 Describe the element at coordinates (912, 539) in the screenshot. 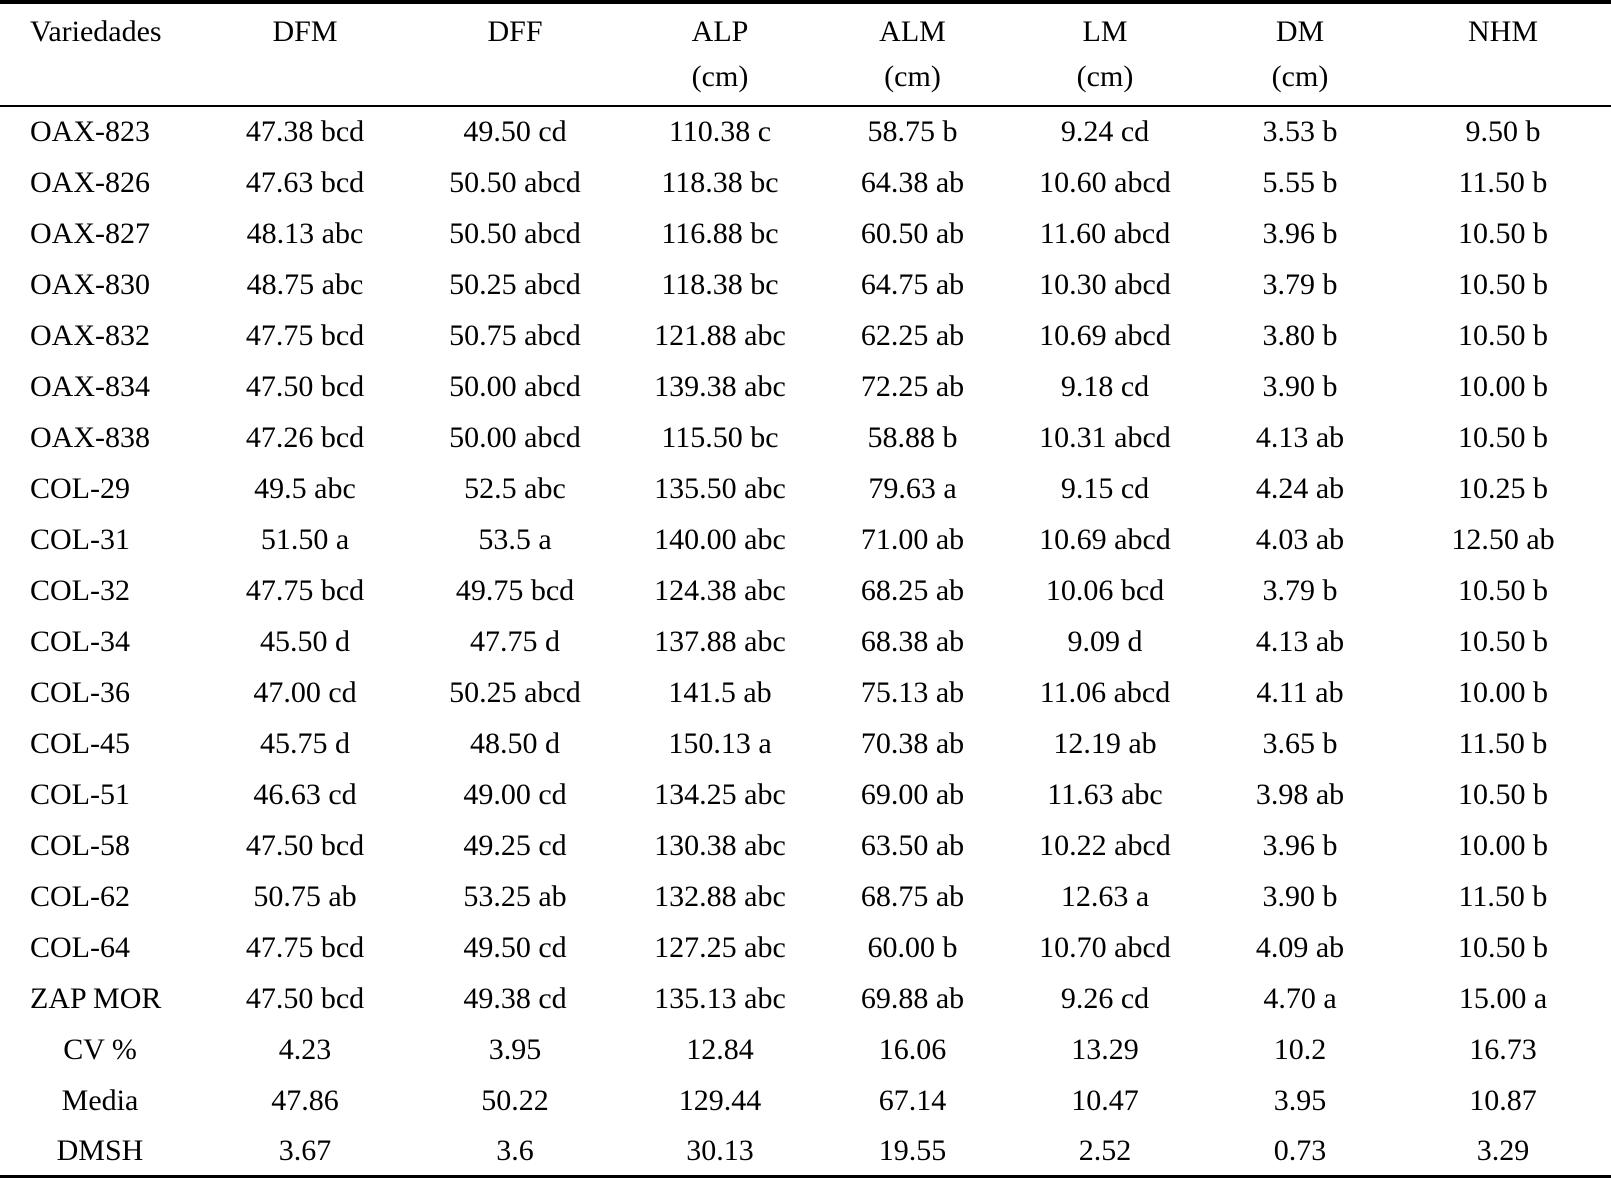

I see `value-cell: 71.00 ab` at that location.